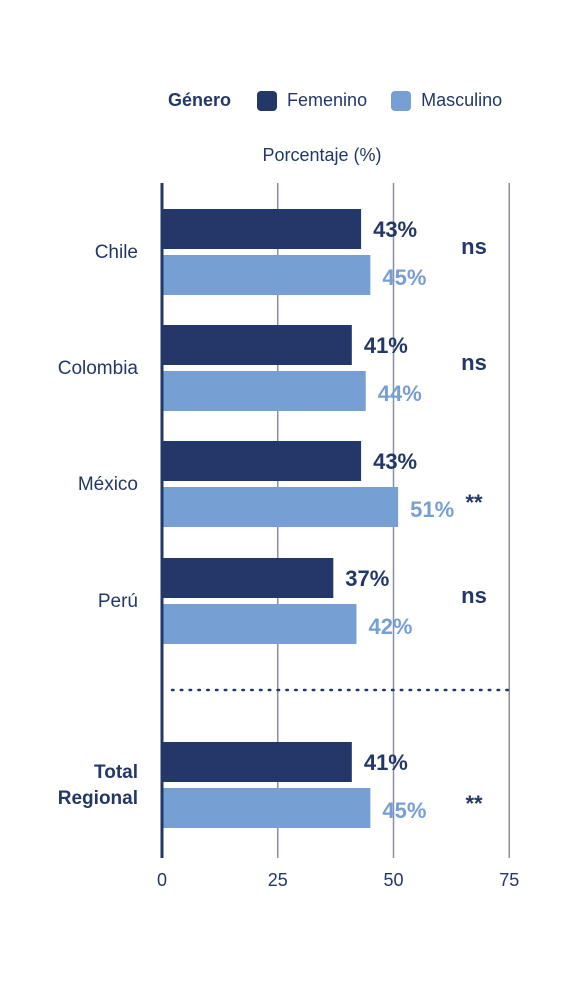 Image resolution: width=584 pixels, height=1000 pixels. I want to click on data-label-femenino-4: 41%, so click(386, 762).